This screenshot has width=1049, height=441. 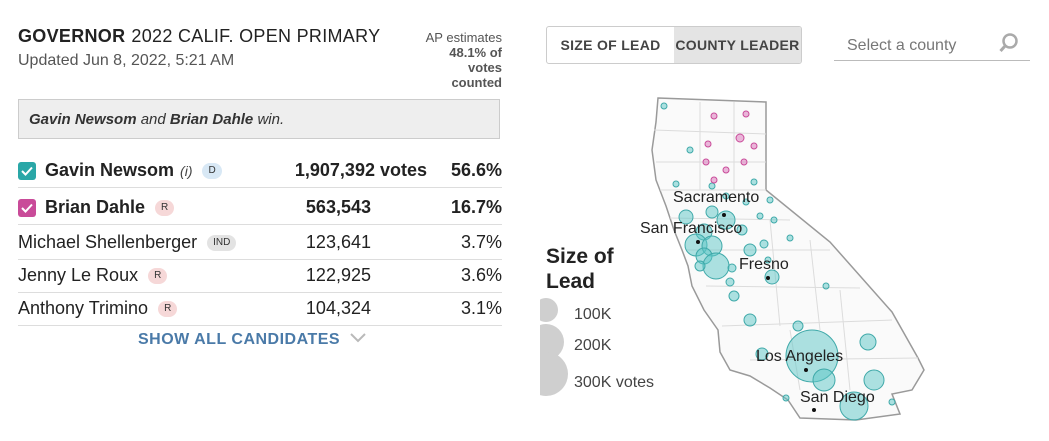 What do you see at coordinates (614, 382) in the screenshot?
I see `legend-label-300k: 300K votes` at bounding box center [614, 382].